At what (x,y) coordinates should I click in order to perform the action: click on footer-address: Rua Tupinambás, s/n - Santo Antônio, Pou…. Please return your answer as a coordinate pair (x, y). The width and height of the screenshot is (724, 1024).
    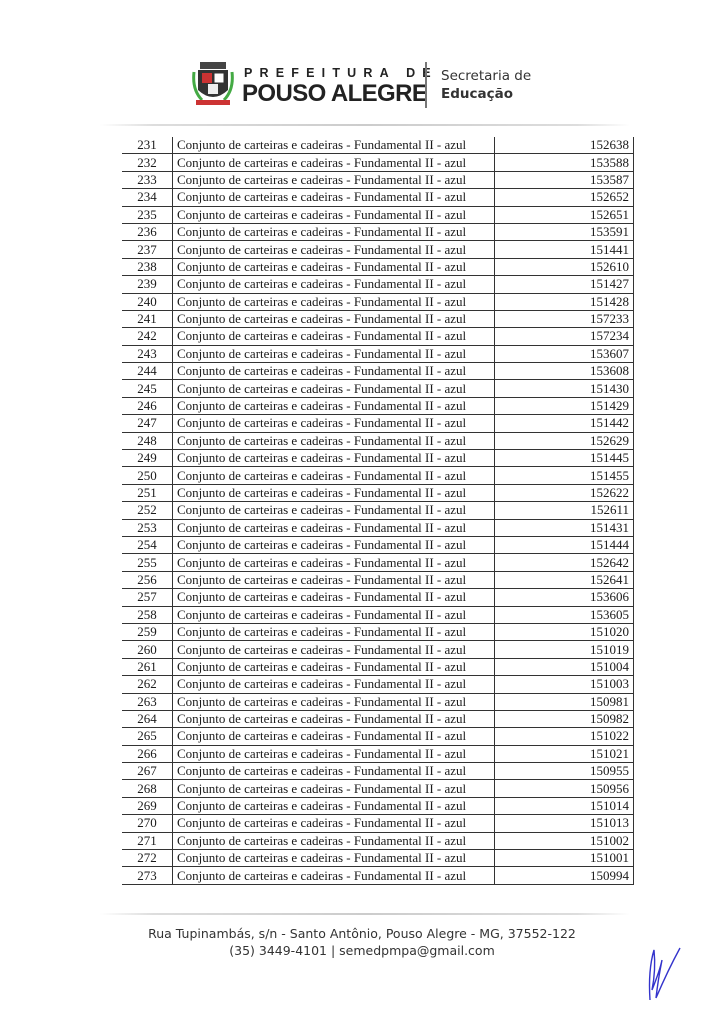
    Looking at the image, I should click on (362, 933).